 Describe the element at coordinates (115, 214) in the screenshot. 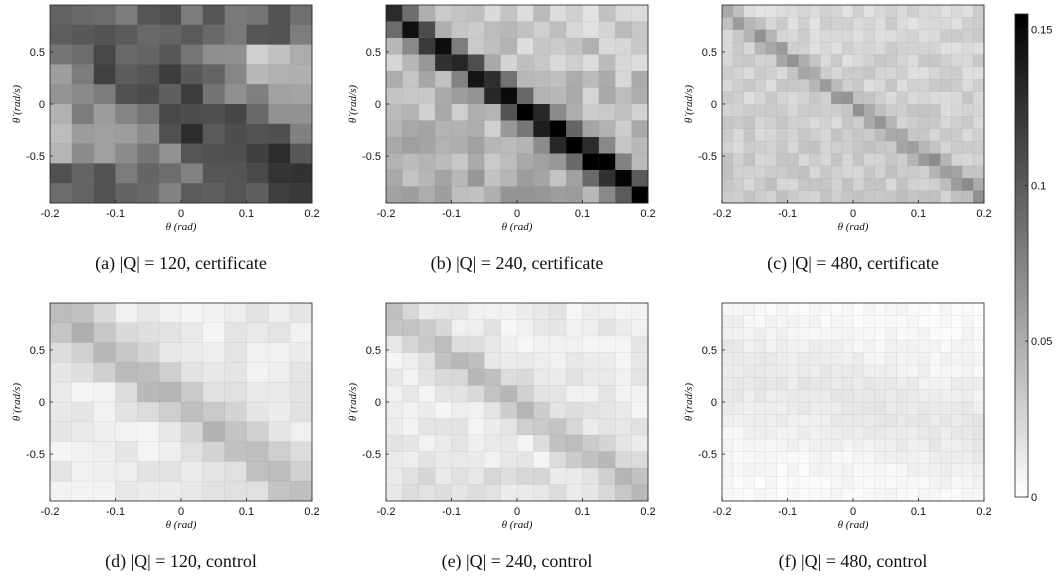

I see `x-tick-label: -0.1` at that location.